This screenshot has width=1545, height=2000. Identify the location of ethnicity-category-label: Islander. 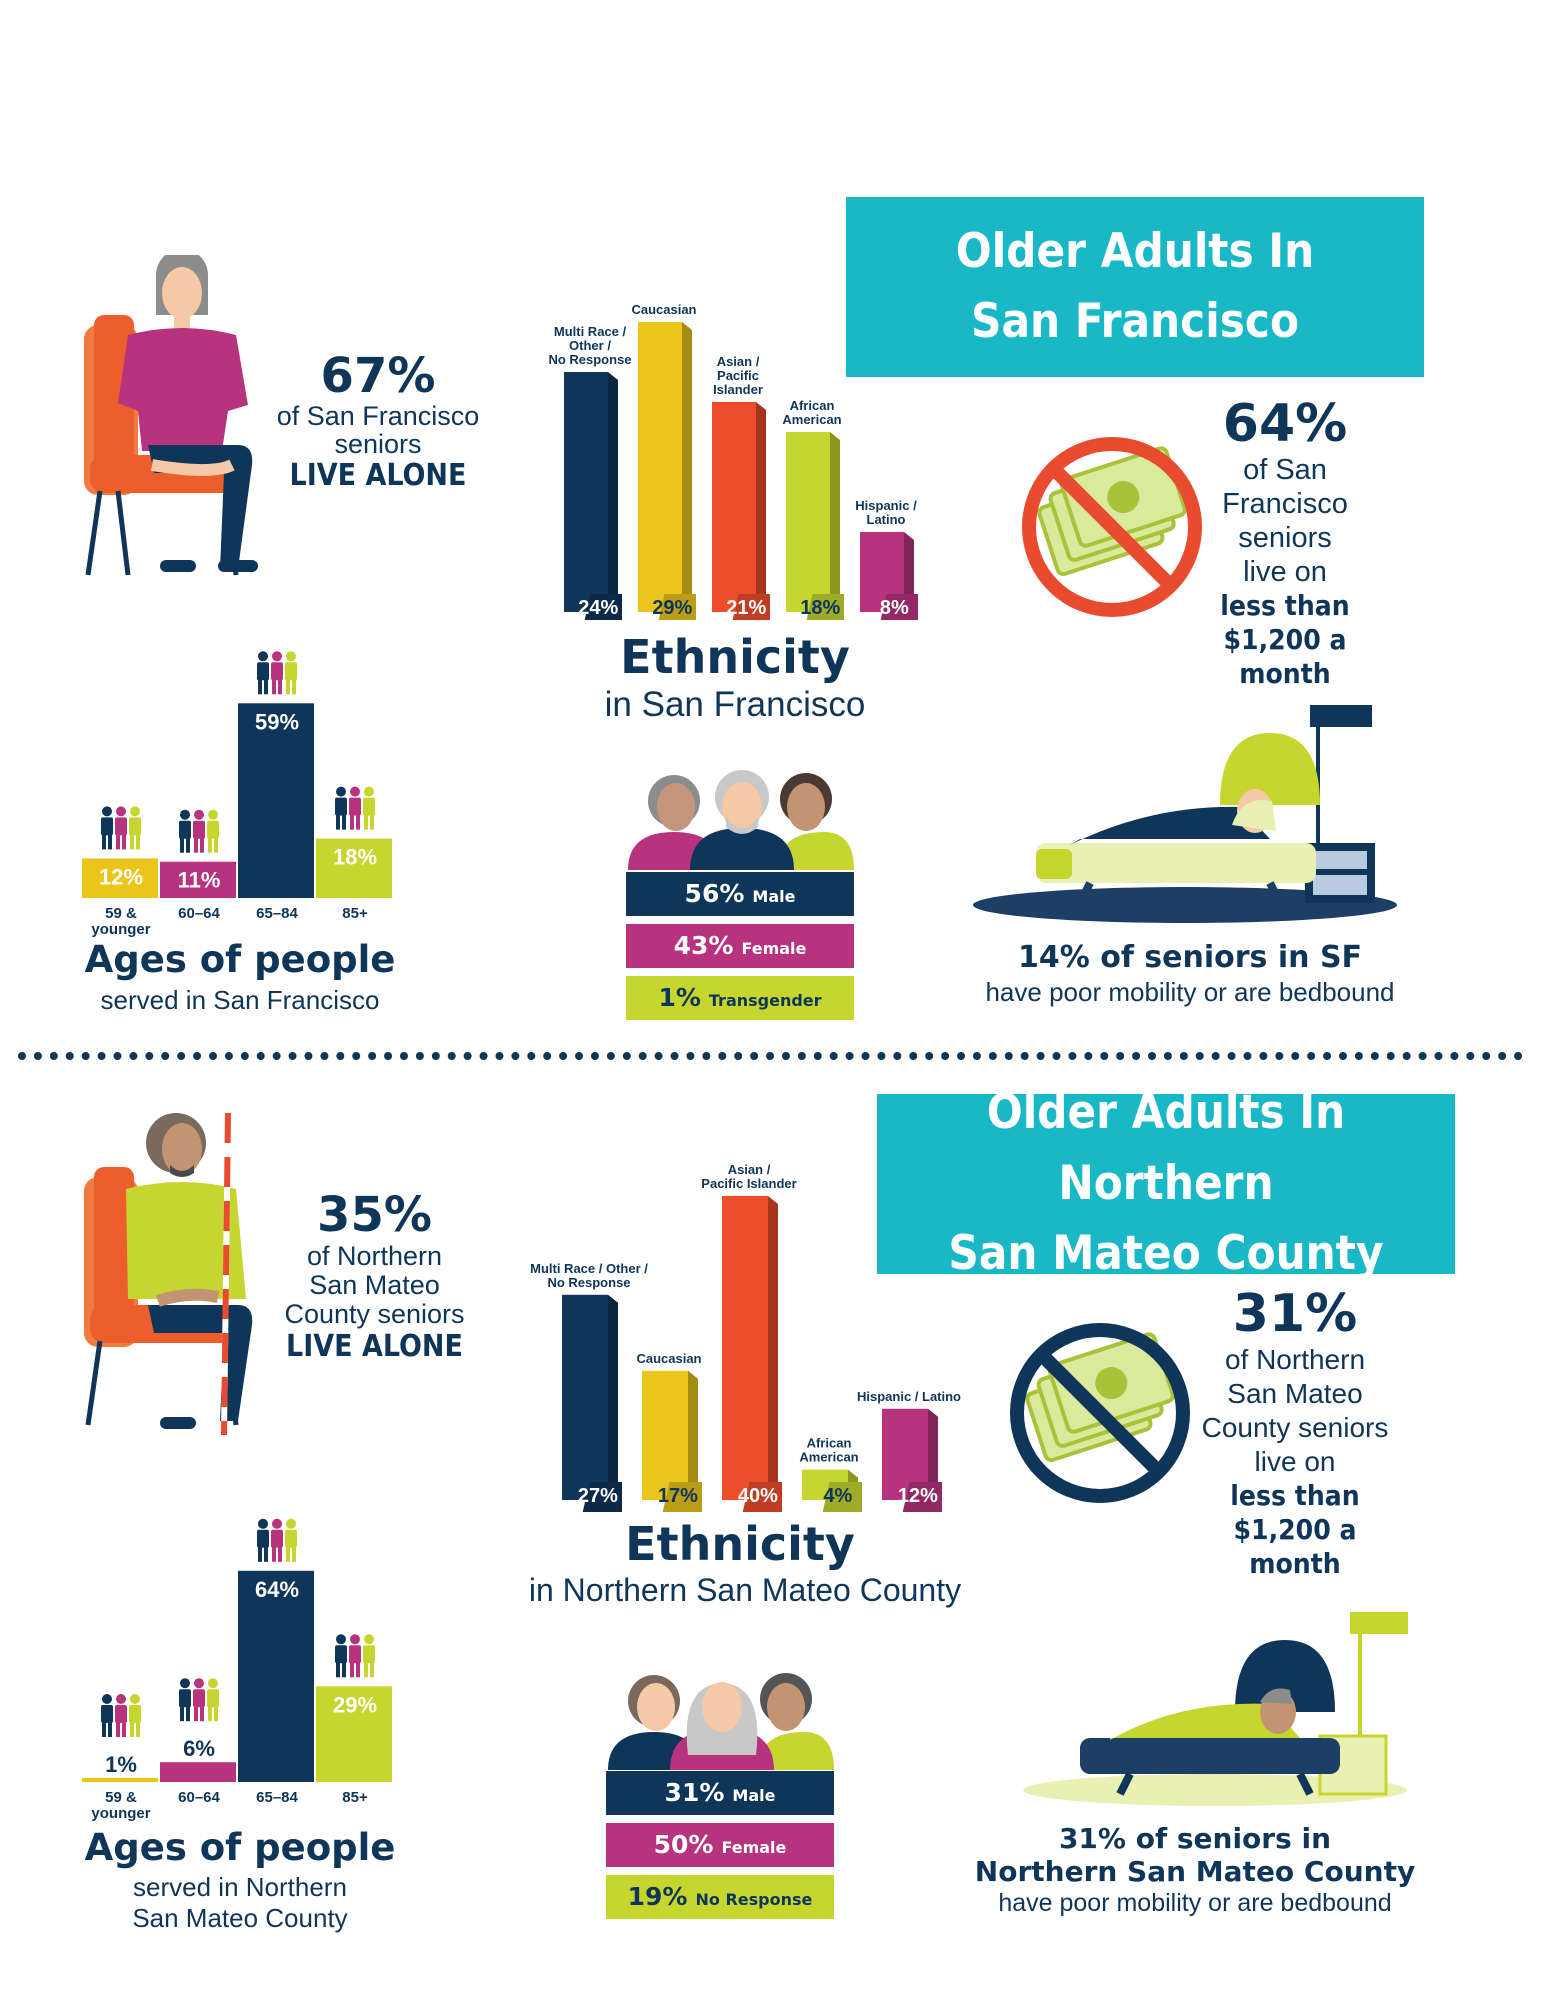
(738, 389).